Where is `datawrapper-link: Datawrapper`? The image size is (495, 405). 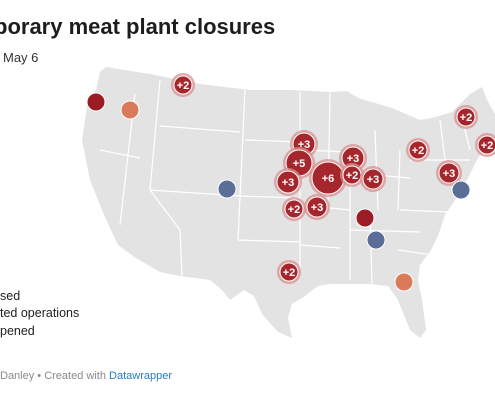
datawrapper-link: Datawrapper is located at coordinates (140, 376).